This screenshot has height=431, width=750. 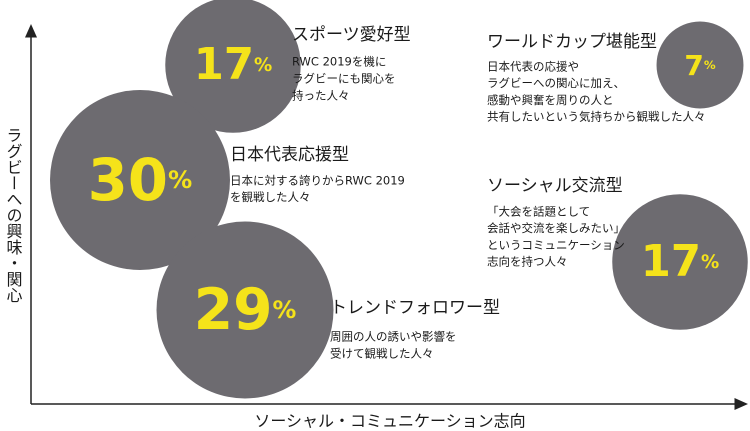 I want to click on segment-title: スポーツ愛好型, so click(x=351, y=35).